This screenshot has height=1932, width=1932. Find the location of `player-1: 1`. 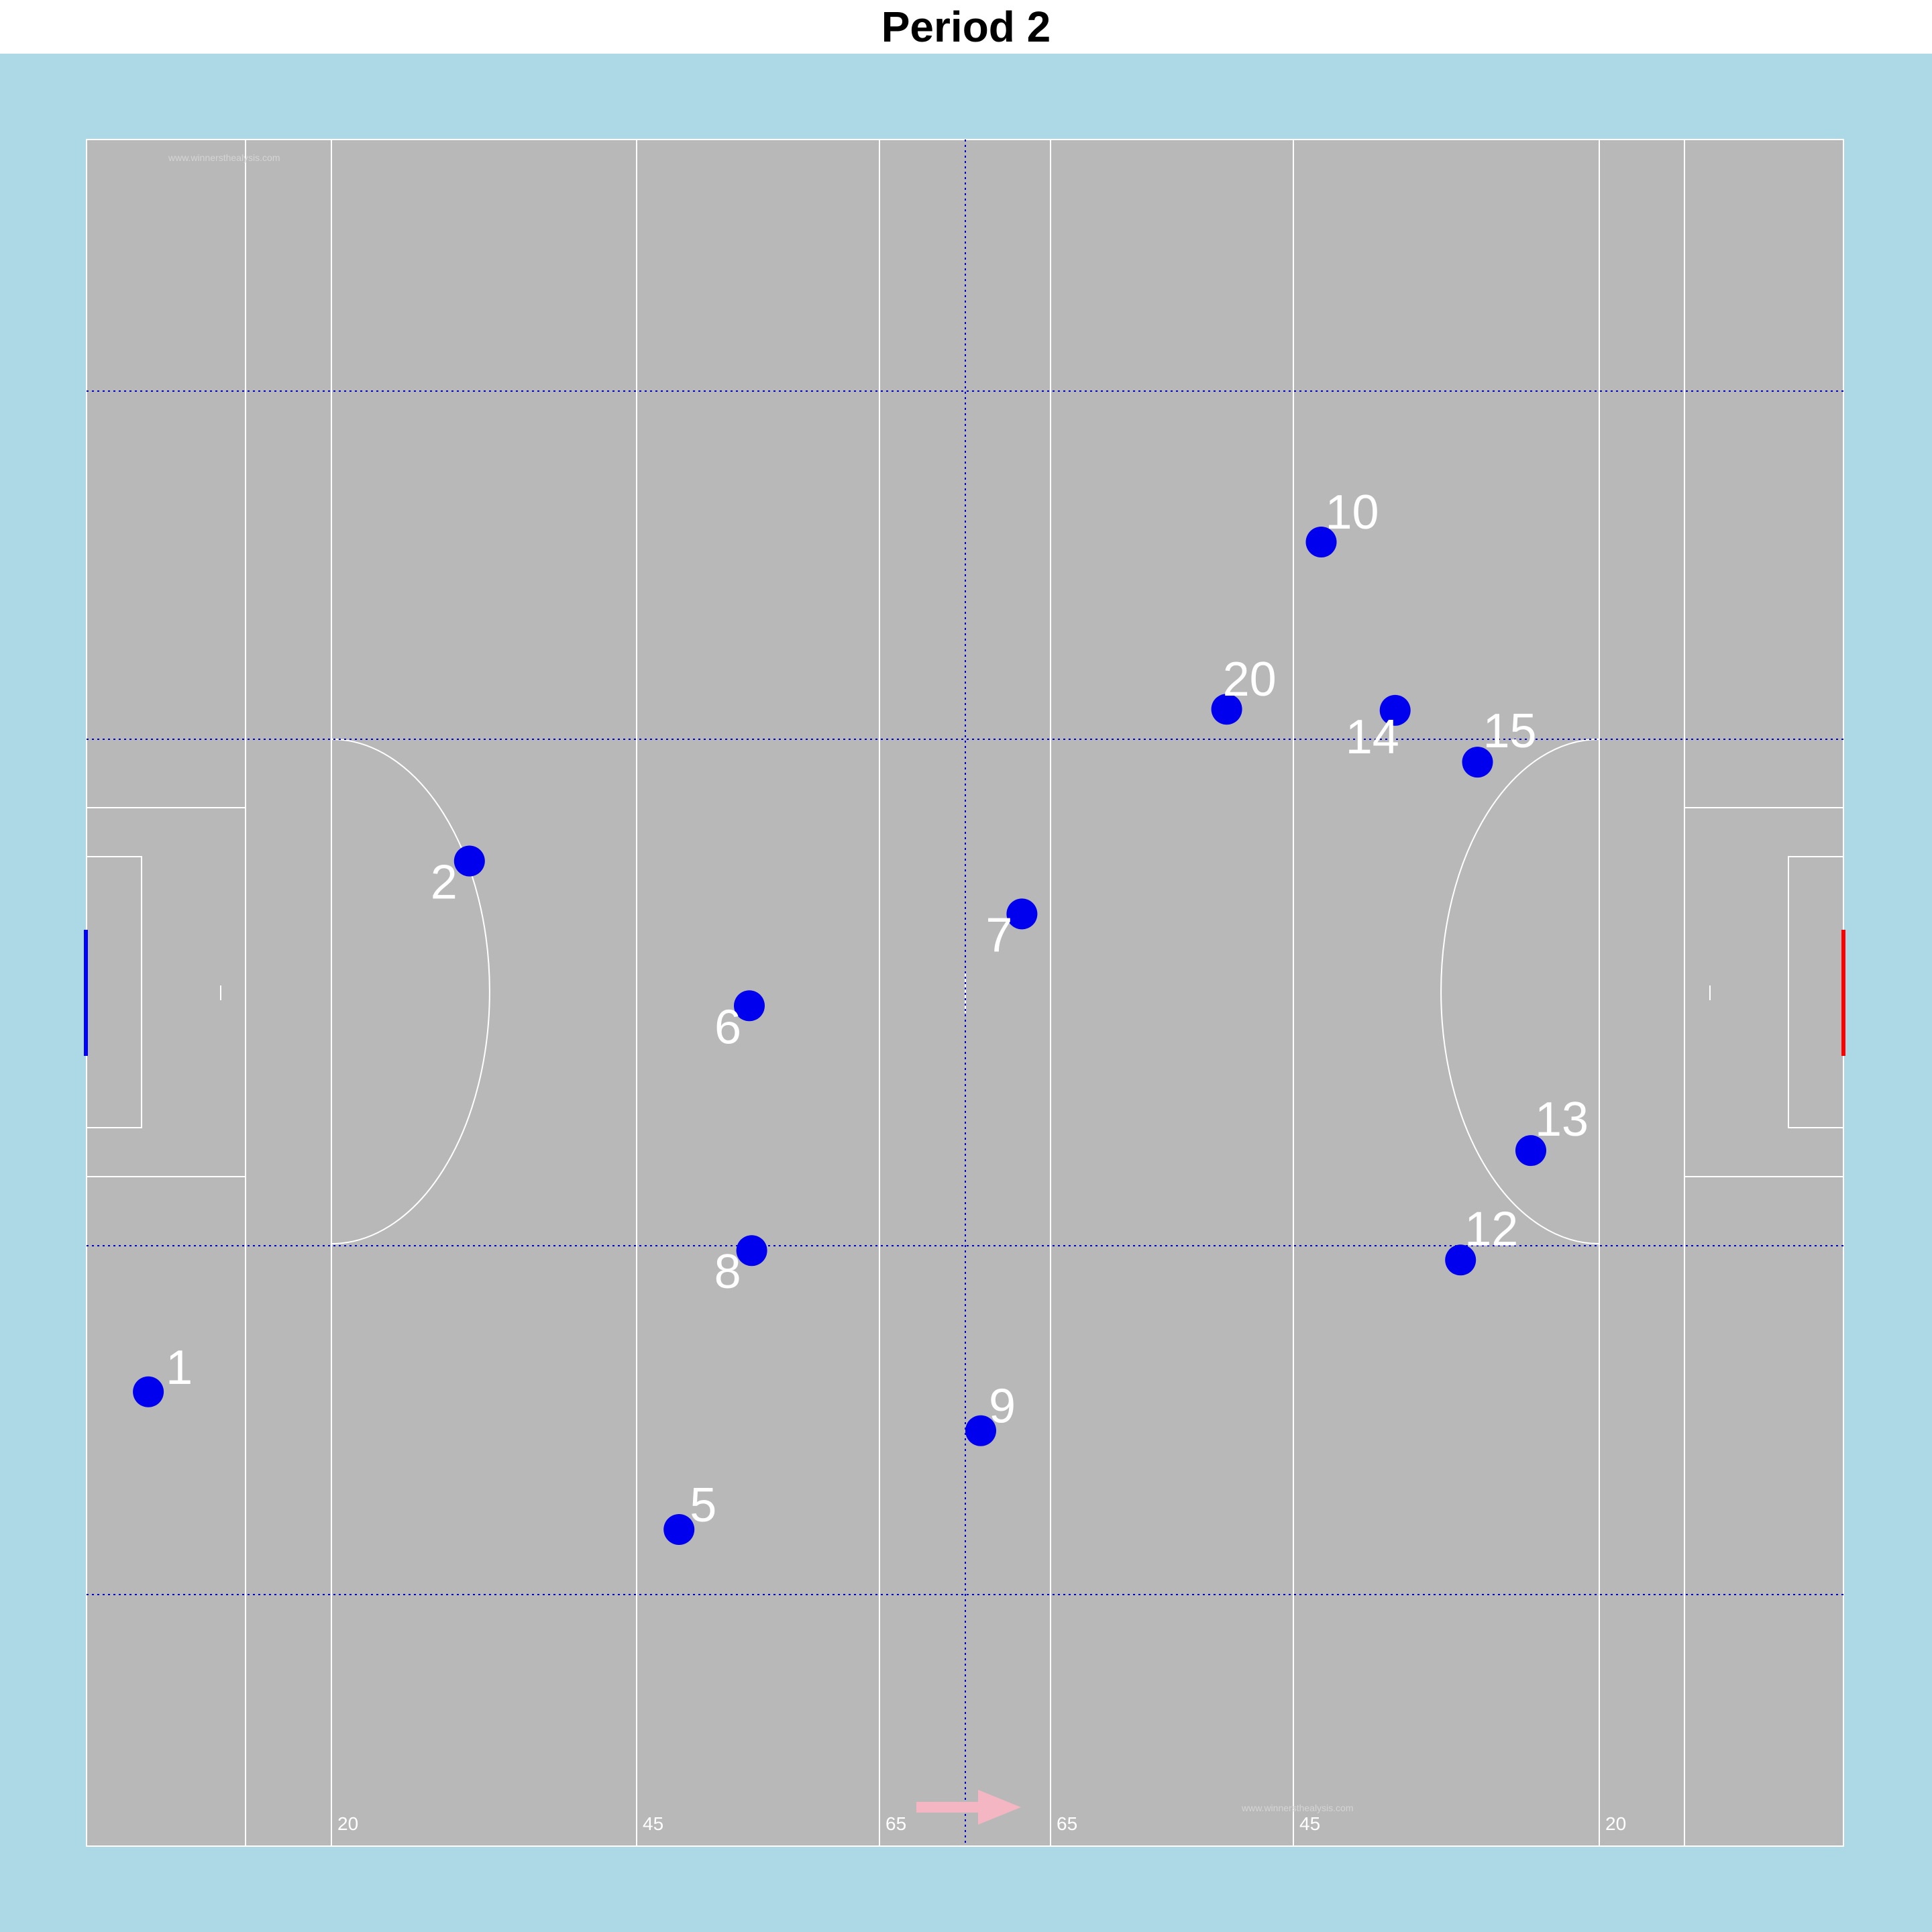

player-1: 1 is located at coordinates (163, 1374).